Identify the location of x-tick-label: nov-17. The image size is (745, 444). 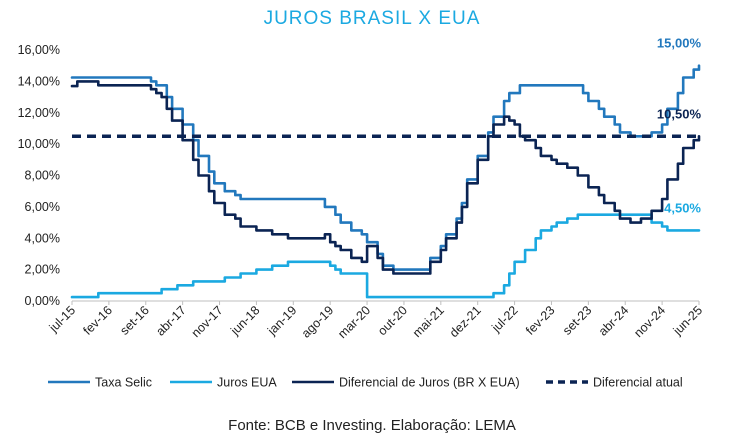
(207, 321).